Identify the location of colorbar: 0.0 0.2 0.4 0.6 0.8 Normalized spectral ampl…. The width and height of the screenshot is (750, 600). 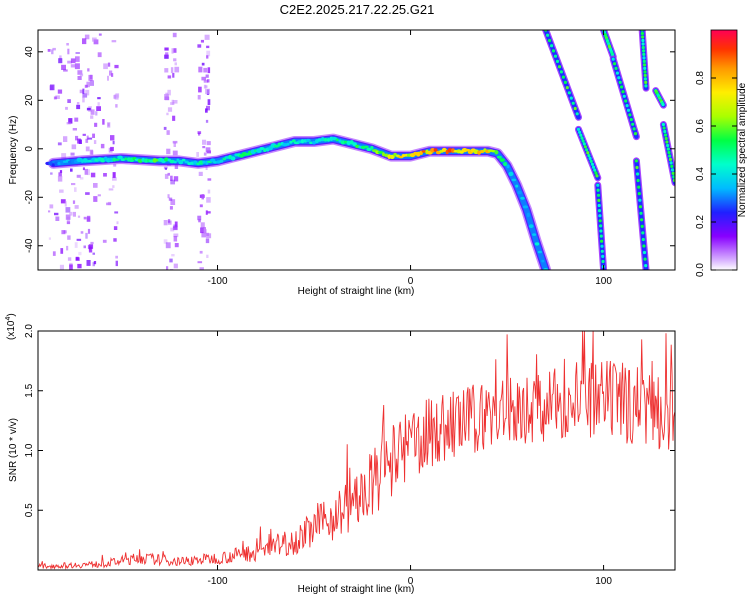
(721, 153).